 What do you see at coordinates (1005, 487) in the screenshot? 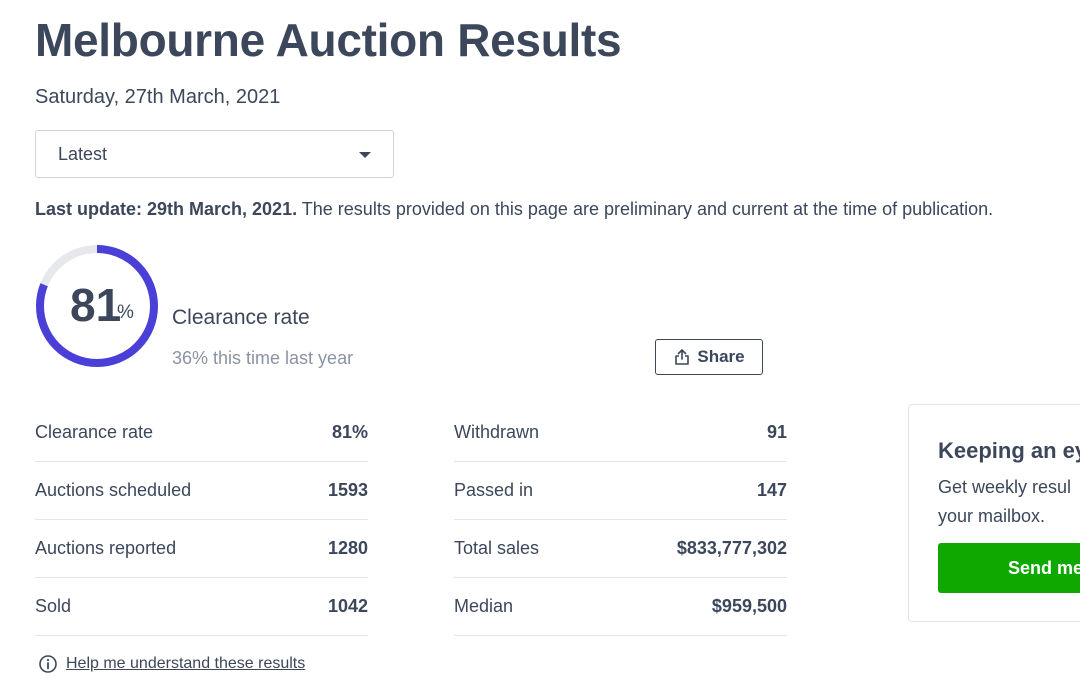
I see `promo-body-line: Get weekly resul` at bounding box center [1005, 487].